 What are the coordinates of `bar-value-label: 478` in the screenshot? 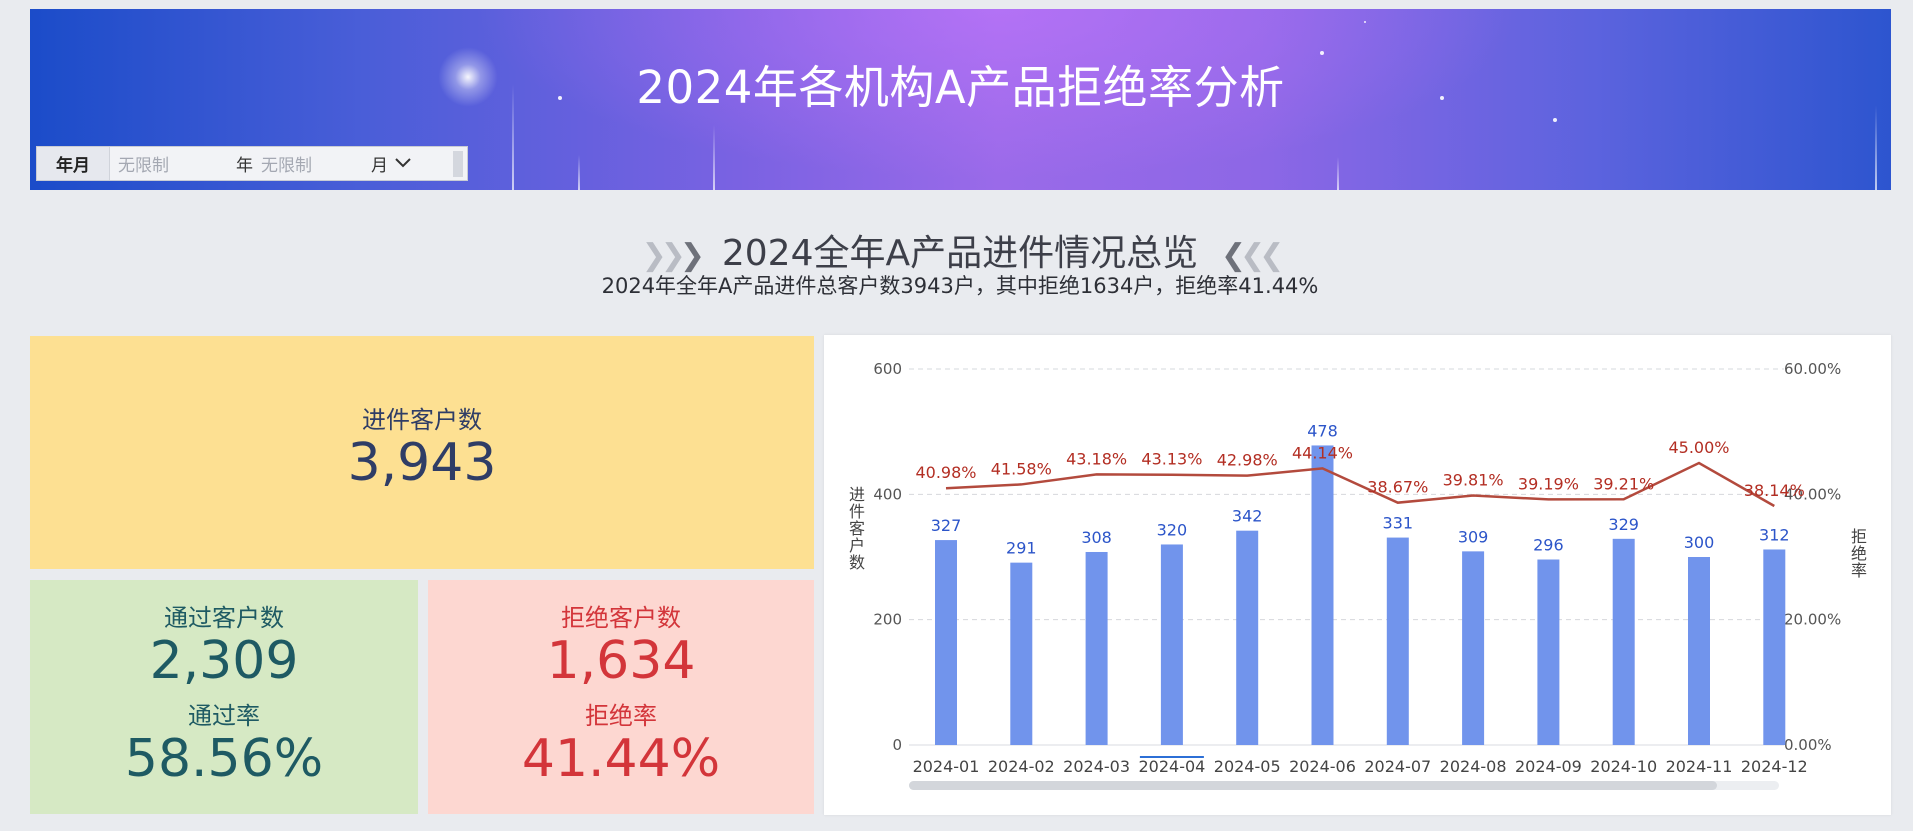 It's located at (1322, 430).